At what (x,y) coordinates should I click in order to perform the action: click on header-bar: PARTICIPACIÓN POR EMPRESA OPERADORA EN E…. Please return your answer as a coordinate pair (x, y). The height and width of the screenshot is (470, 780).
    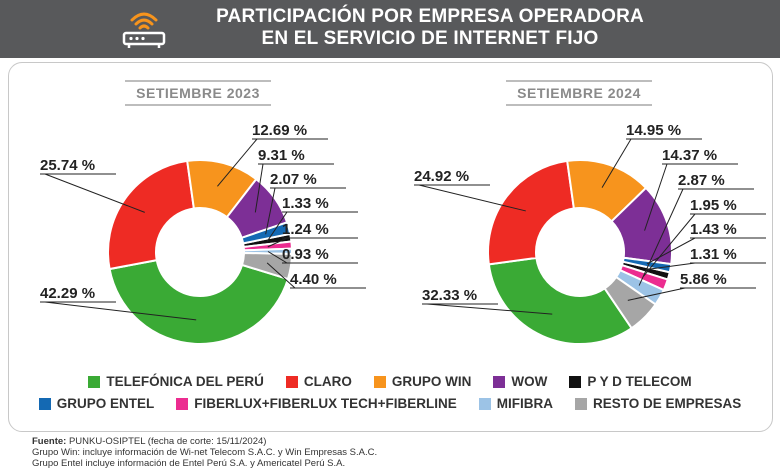
    Looking at the image, I should click on (390, 29).